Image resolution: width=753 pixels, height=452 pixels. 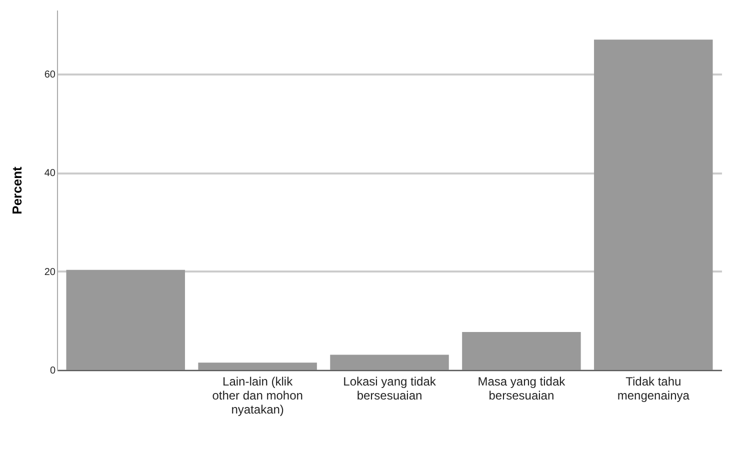 I want to click on y-axis-title: Percent, so click(x=16, y=190).